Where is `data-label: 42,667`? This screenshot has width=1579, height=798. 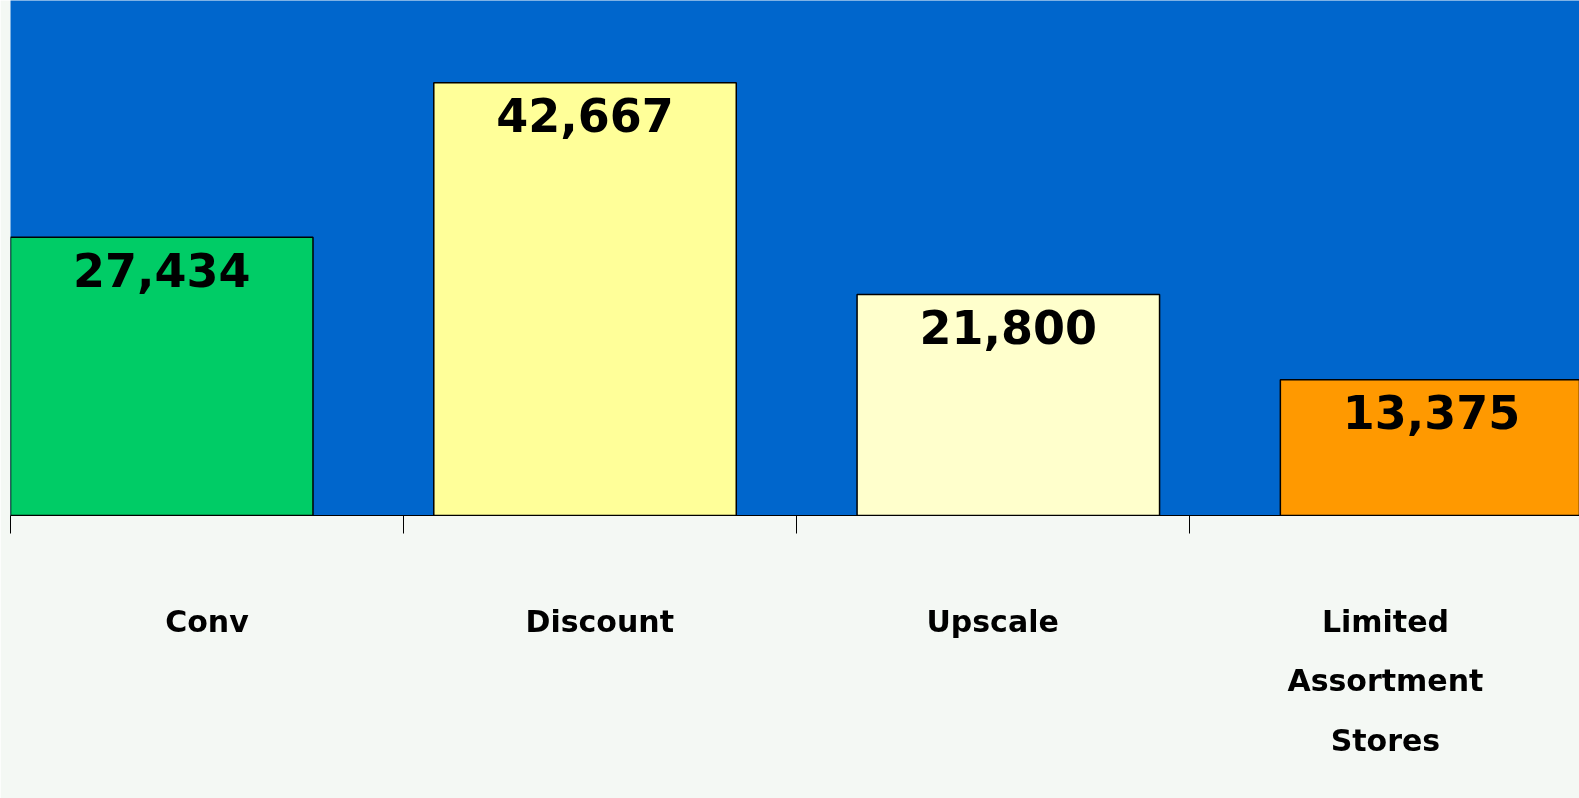
data-label: 42,667 is located at coordinates (585, 116).